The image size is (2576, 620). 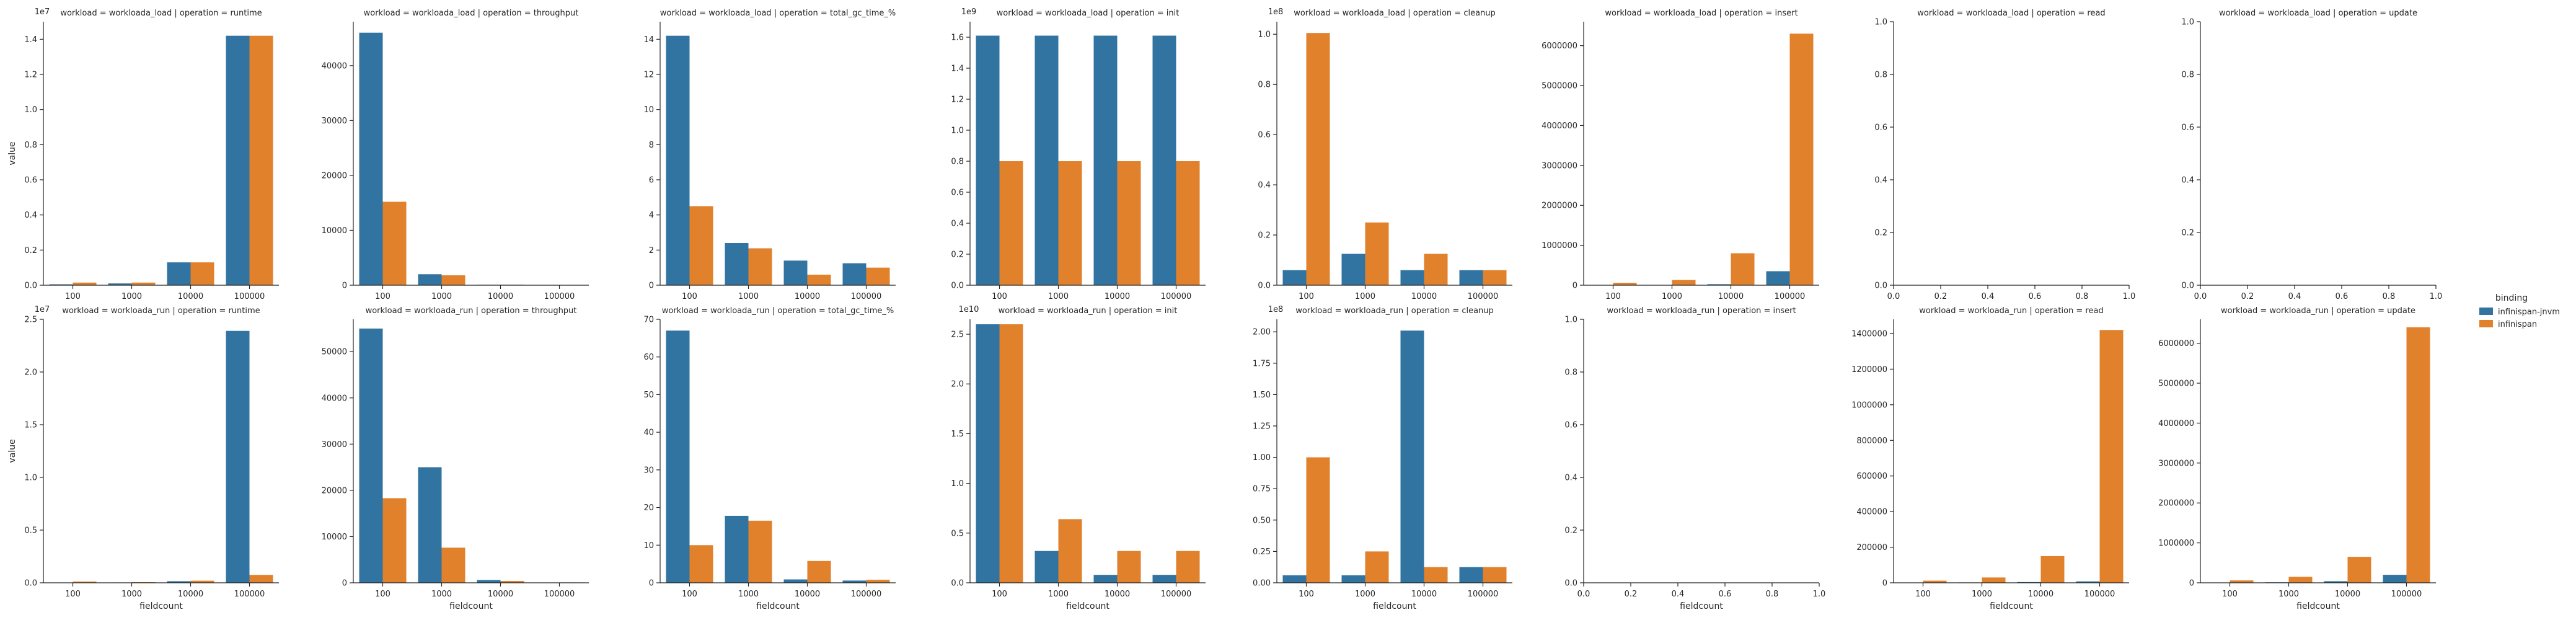 What do you see at coordinates (648, 433) in the screenshot?
I see `y-tick-label: 40` at bounding box center [648, 433].